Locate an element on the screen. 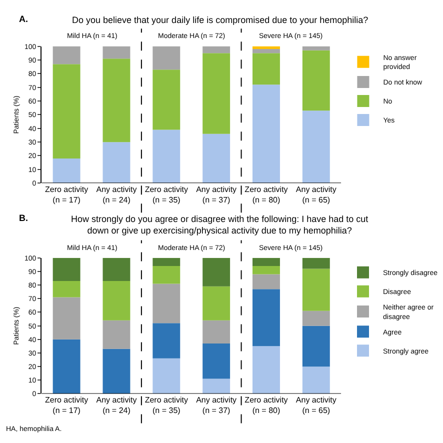 This screenshot has height=443, width=443. text: B. is located at coordinates (23, 218).